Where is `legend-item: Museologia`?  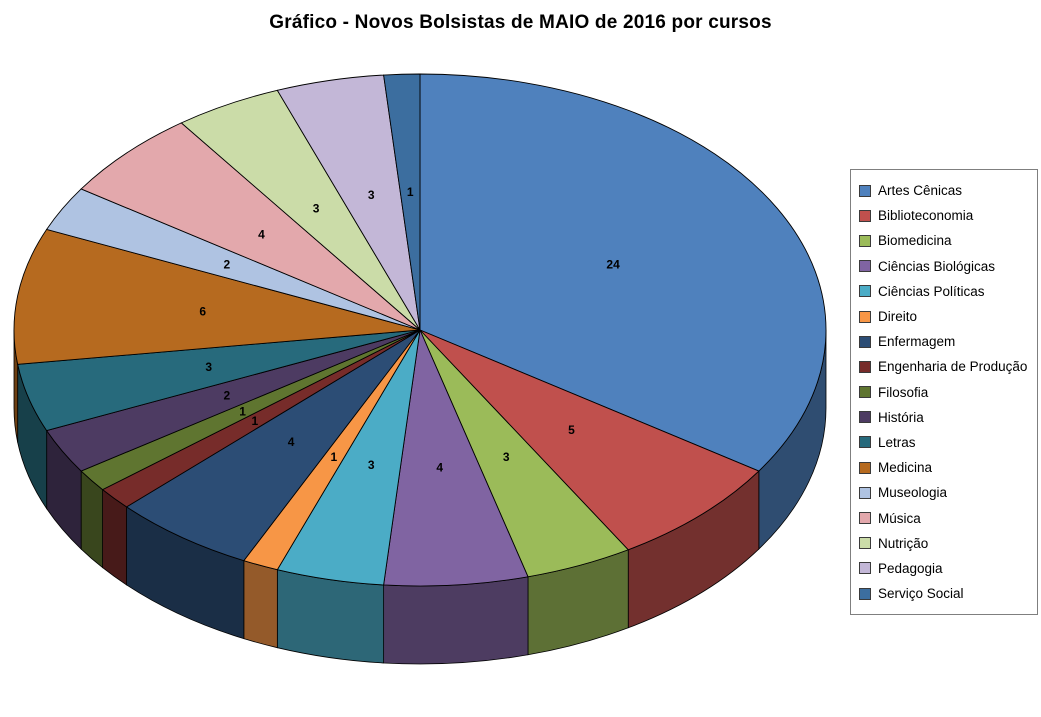
legend-item: Museologia is located at coordinates (946, 492).